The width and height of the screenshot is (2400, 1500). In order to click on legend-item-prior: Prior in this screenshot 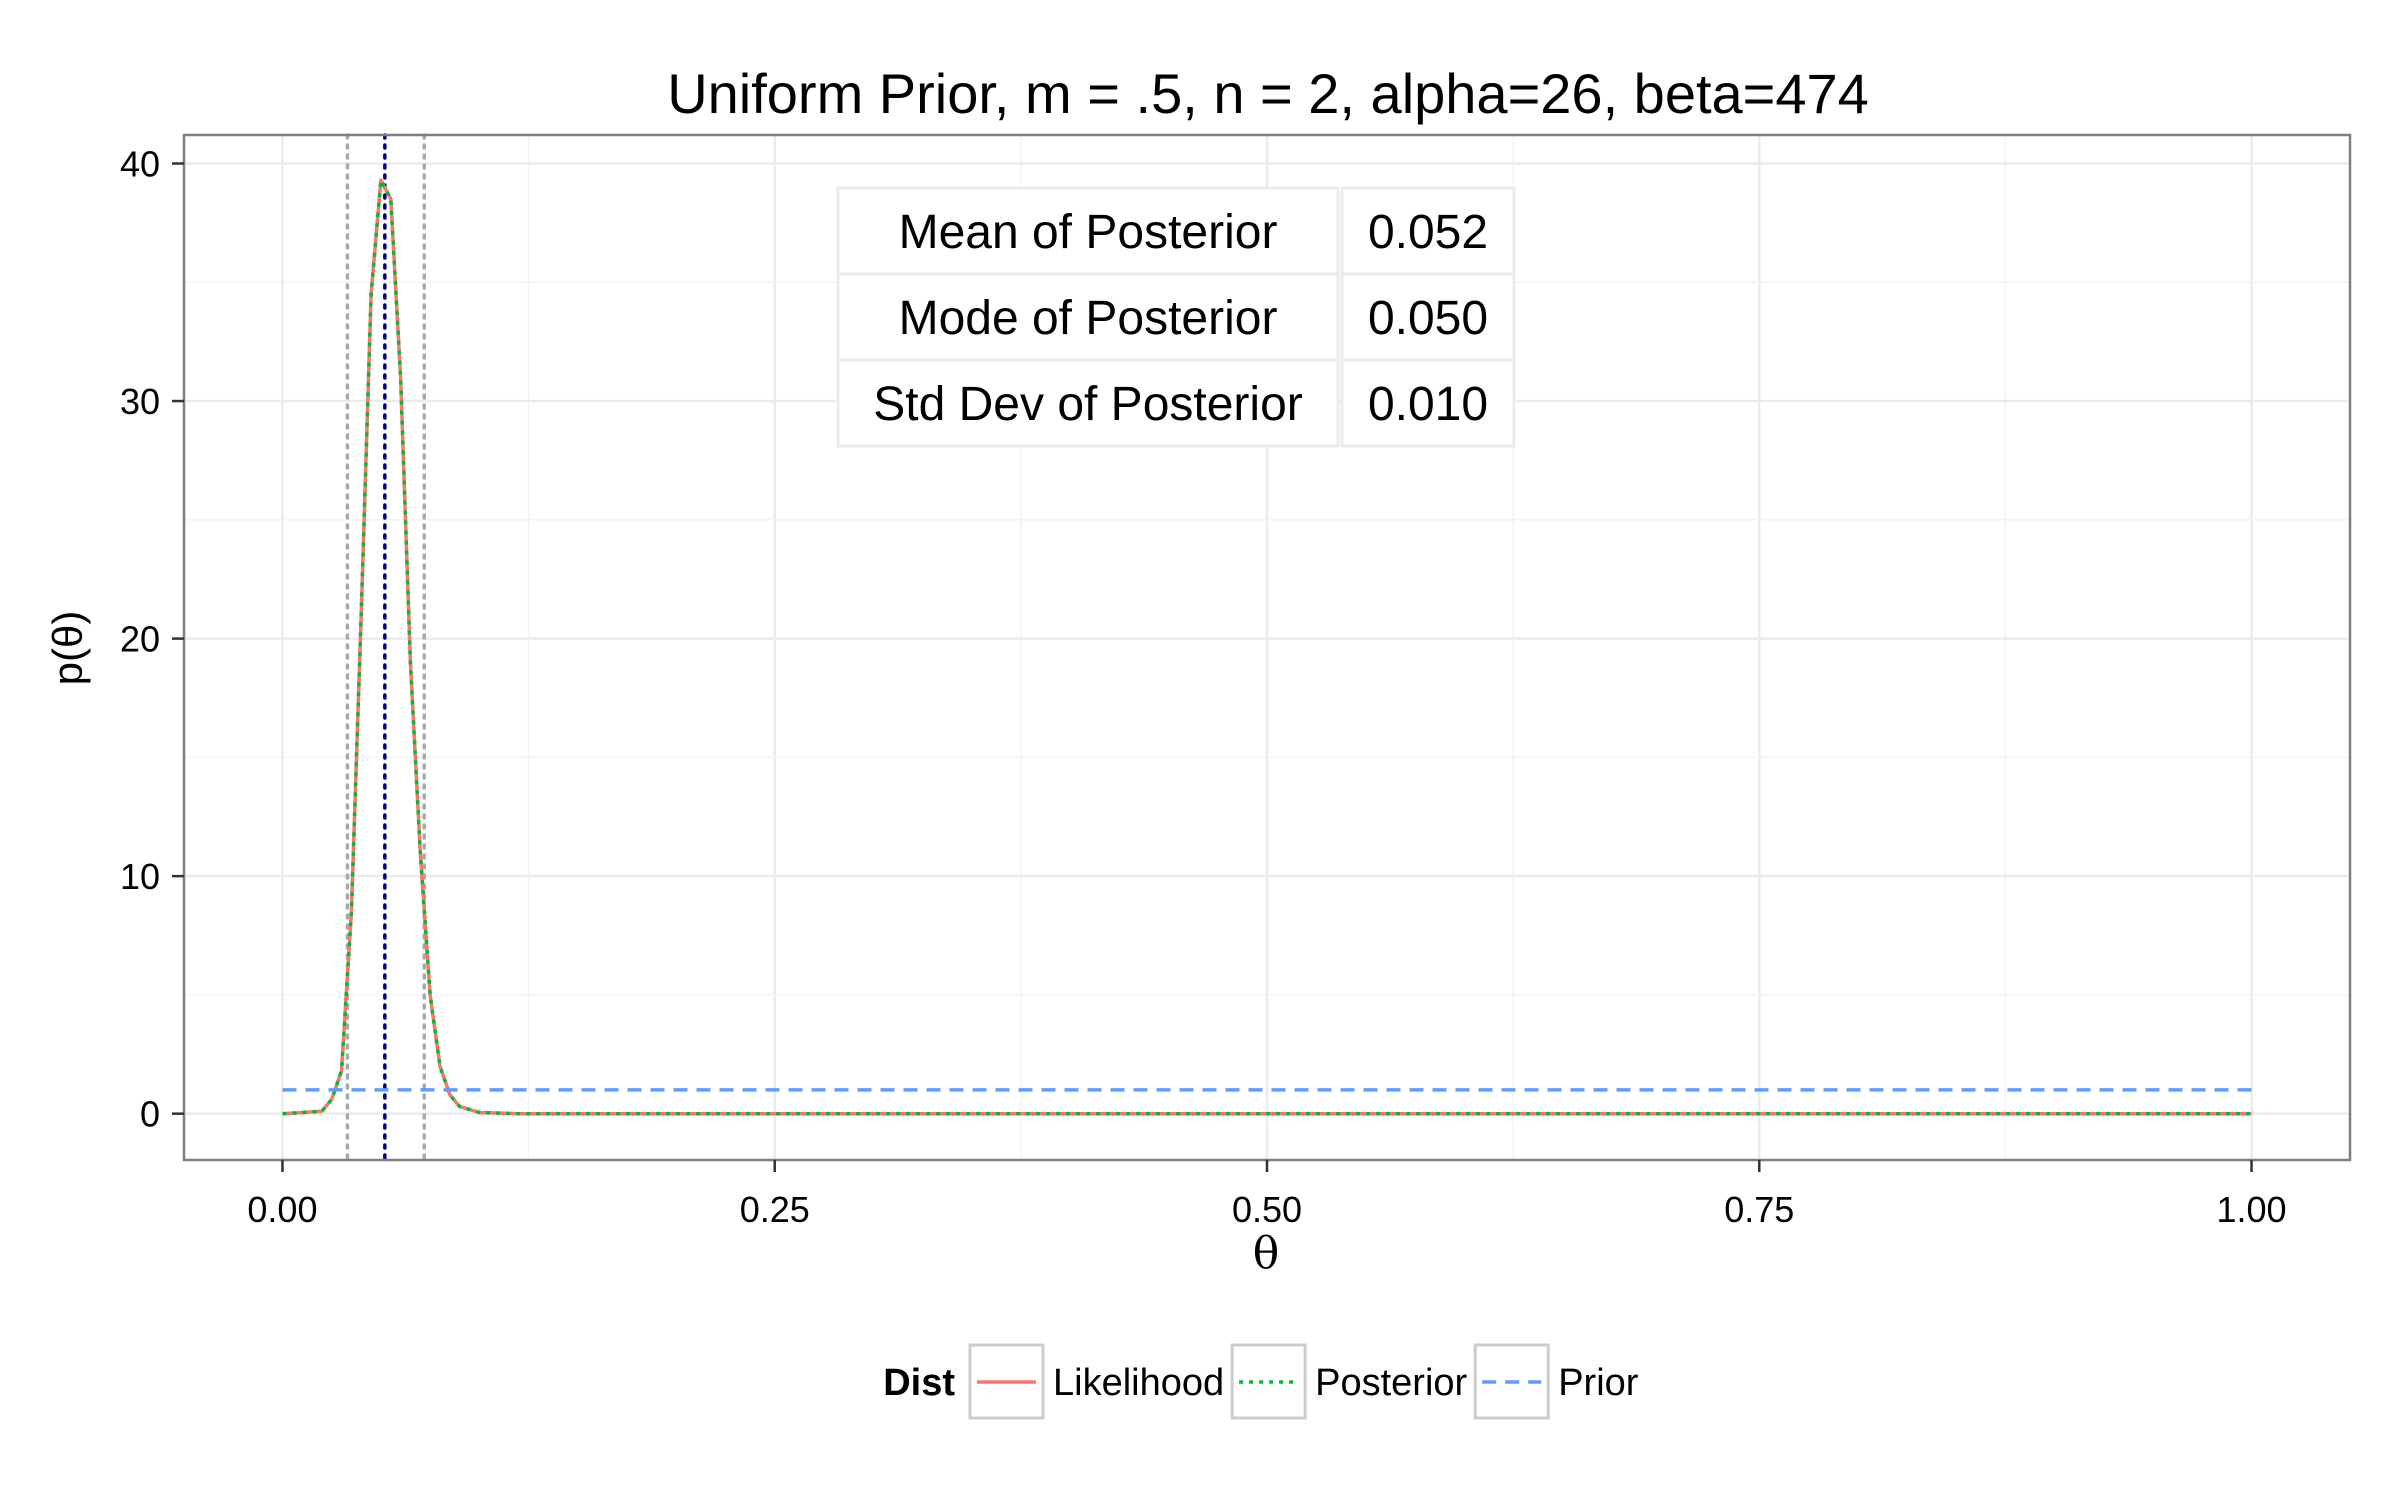, I will do `click(1556, 1381)`.